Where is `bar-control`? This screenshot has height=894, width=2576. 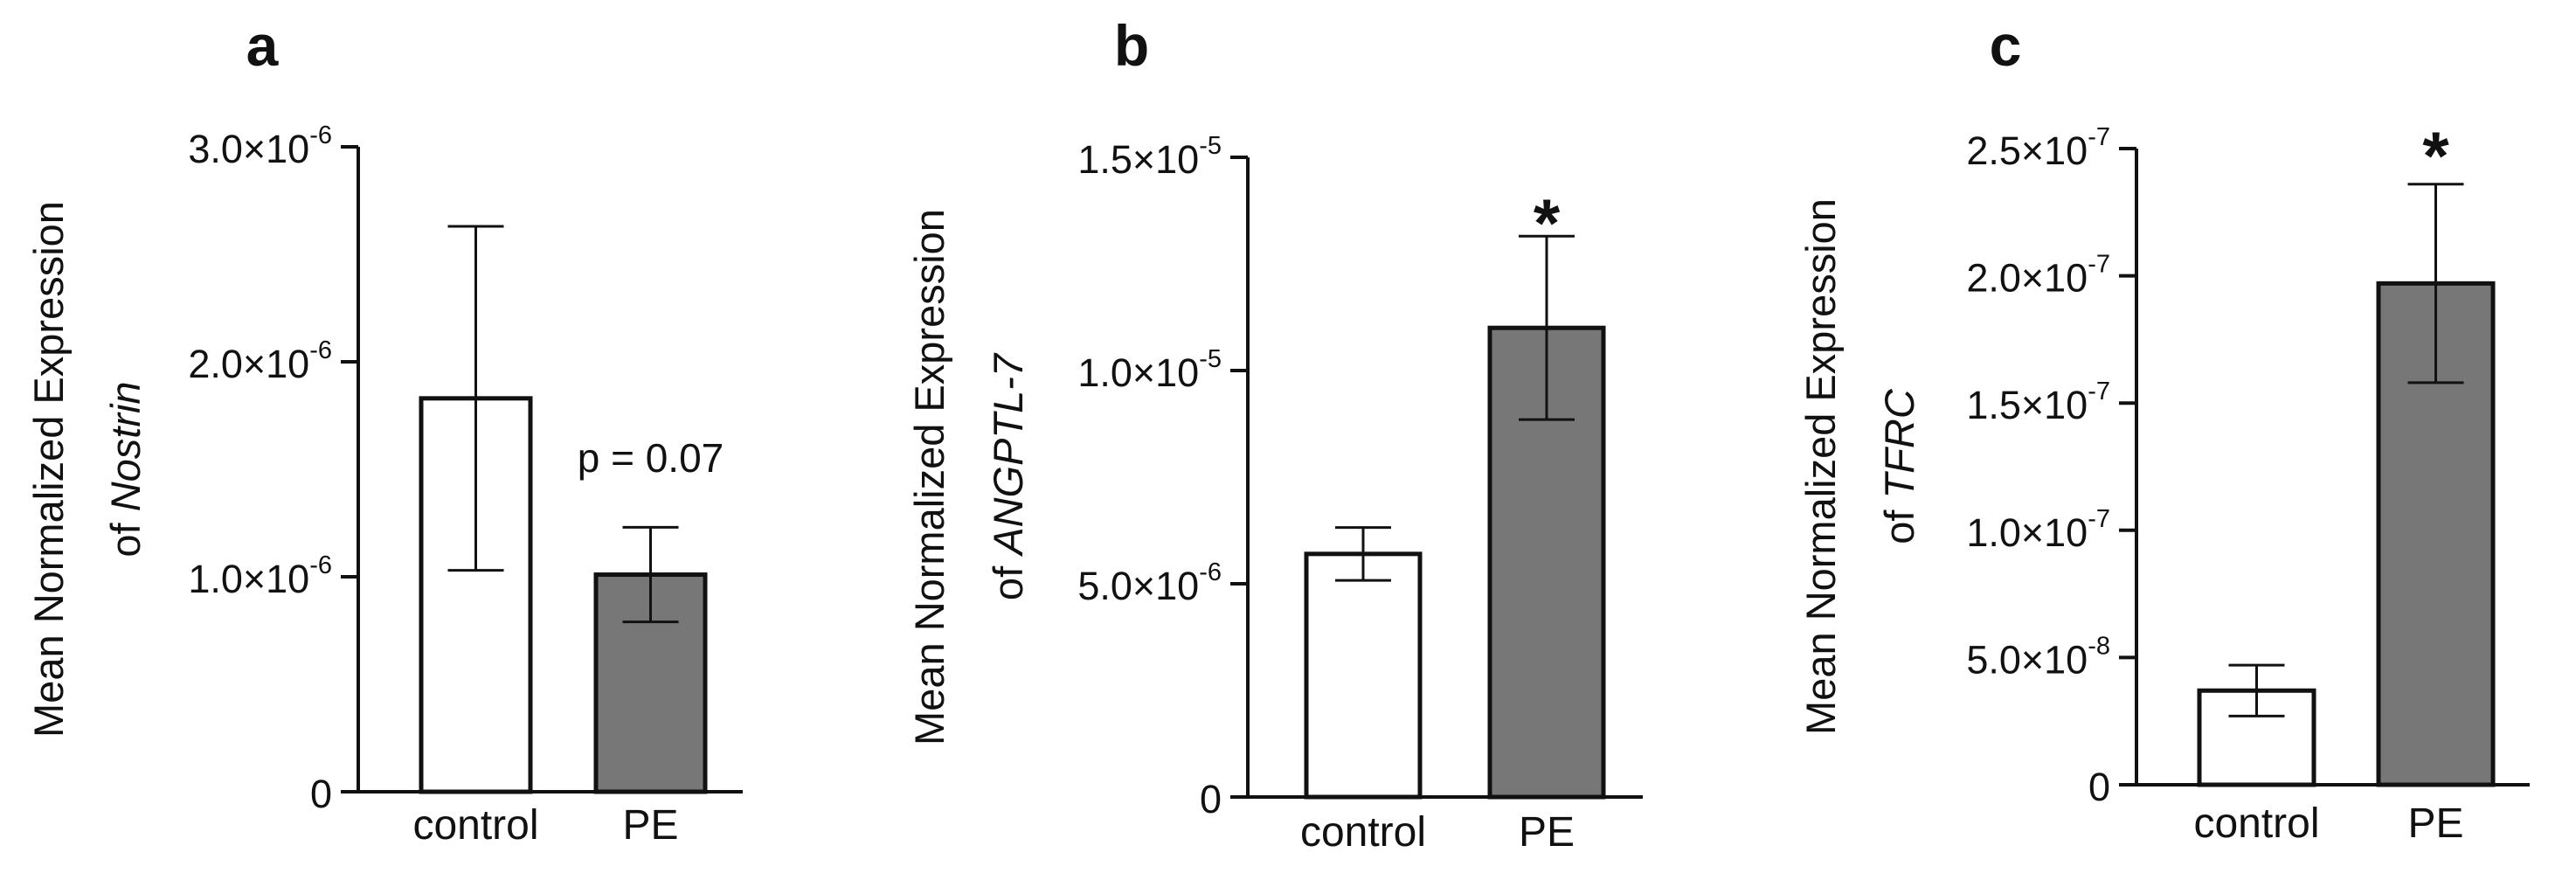
bar-control is located at coordinates (1363, 675).